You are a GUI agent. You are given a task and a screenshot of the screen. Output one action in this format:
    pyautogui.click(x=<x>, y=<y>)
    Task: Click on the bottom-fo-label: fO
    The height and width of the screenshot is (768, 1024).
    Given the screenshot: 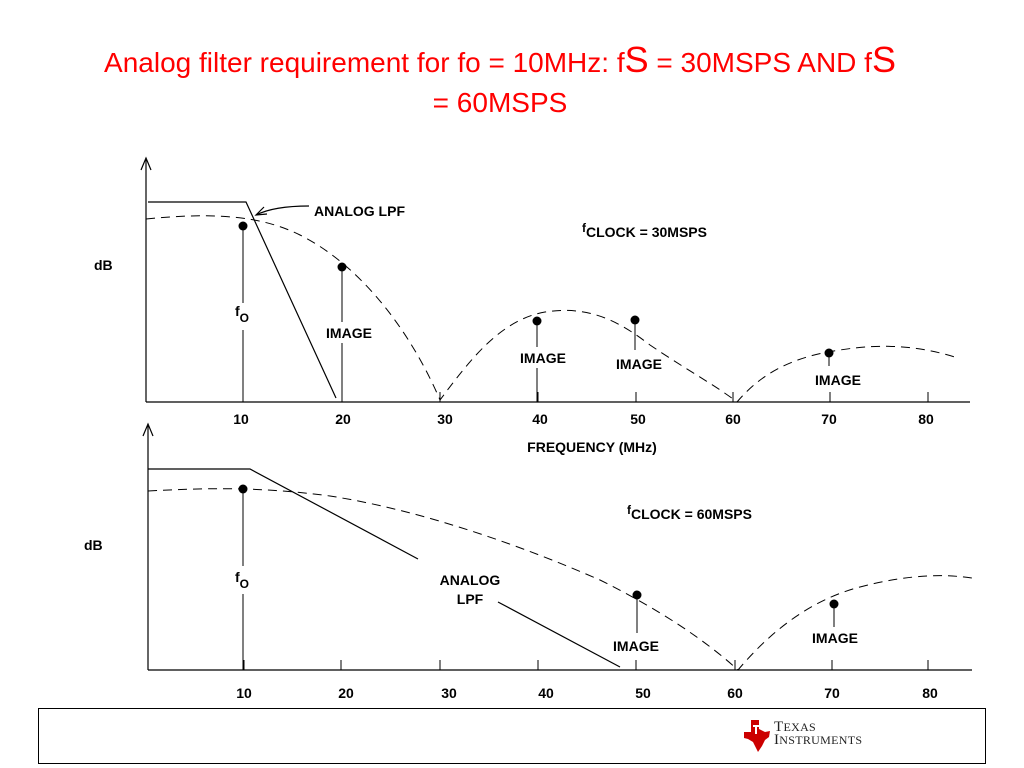 What is the action you would take?
    pyautogui.click(x=242, y=580)
    